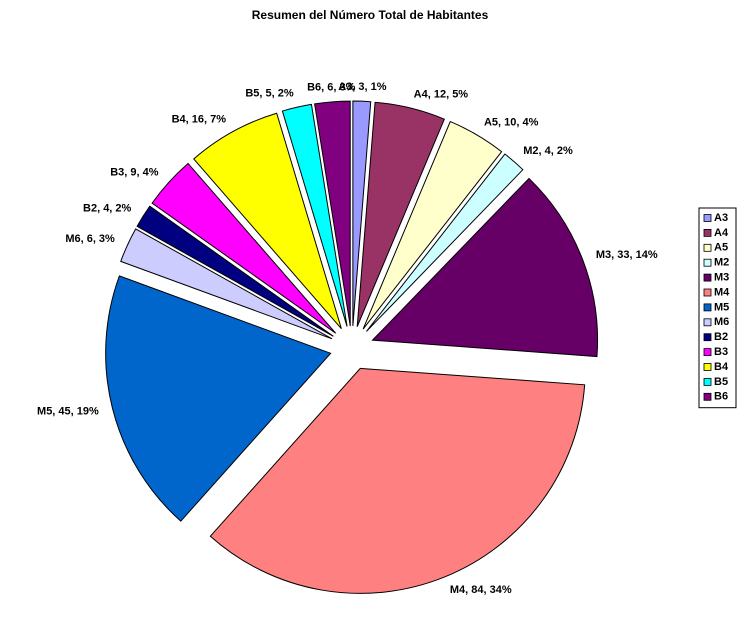 The height and width of the screenshot is (636, 740). I want to click on legend-label: M2, so click(721, 263).